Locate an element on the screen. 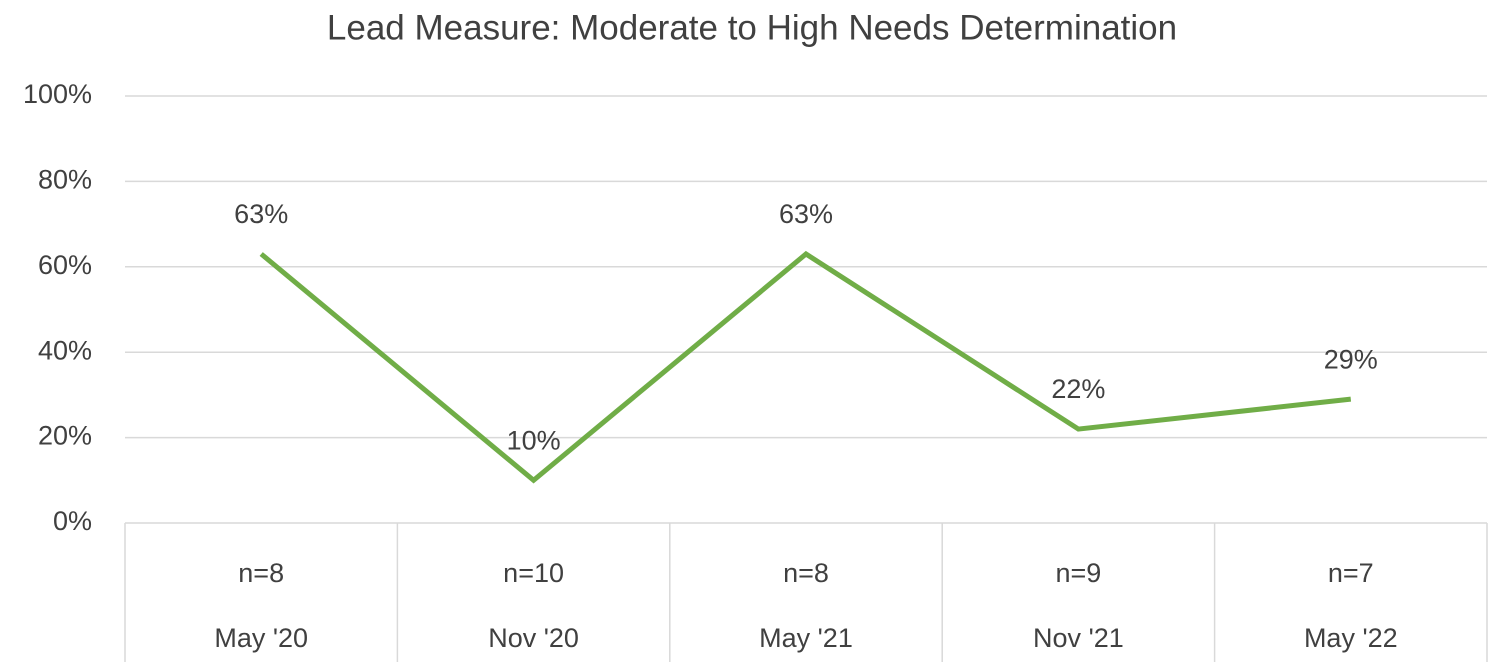  x-tick-label: May '20 is located at coordinates (261, 638).